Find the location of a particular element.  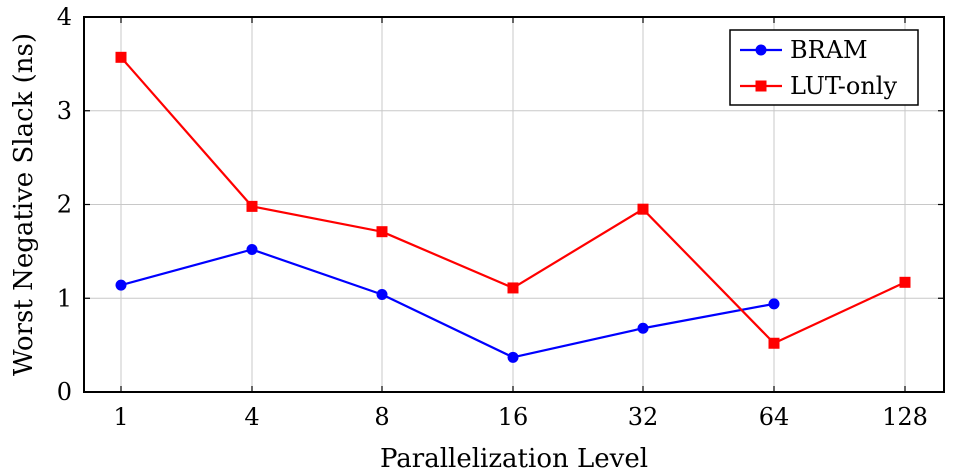

legend: BRAM LUT-only is located at coordinates (824, 67).